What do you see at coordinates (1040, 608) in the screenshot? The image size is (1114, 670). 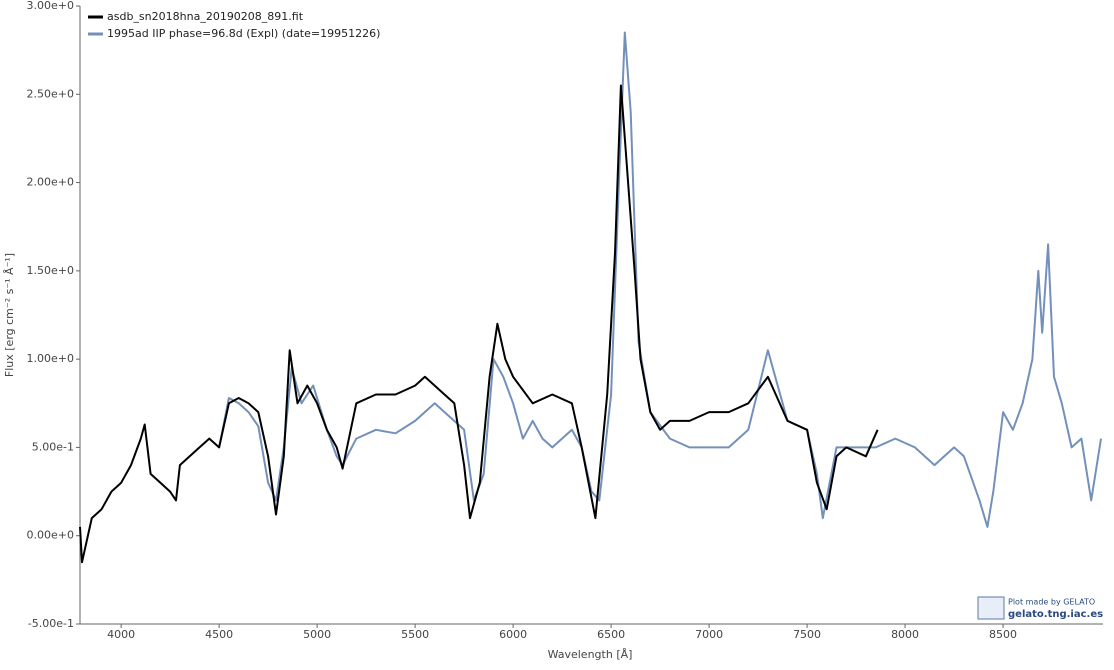 I see `credit: Plot made by GELATO gelato.tng.iac.es` at bounding box center [1040, 608].